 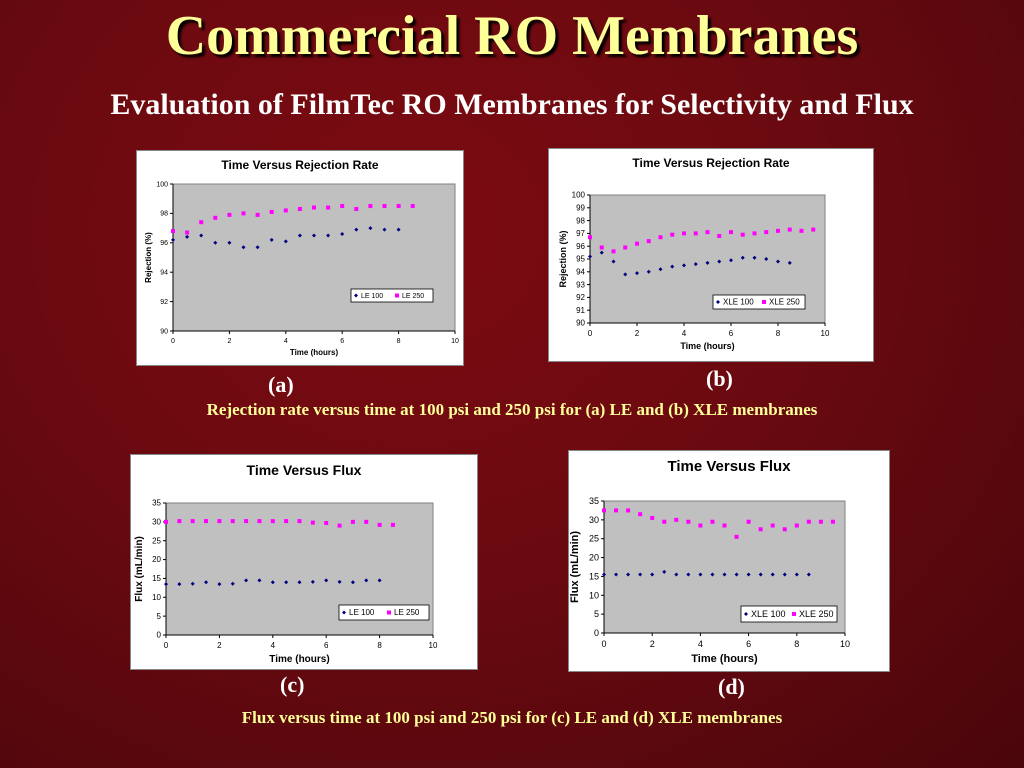 What do you see at coordinates (759, 302) in the screenshot?
I see `legend-box` at bounding box center [759, 302].